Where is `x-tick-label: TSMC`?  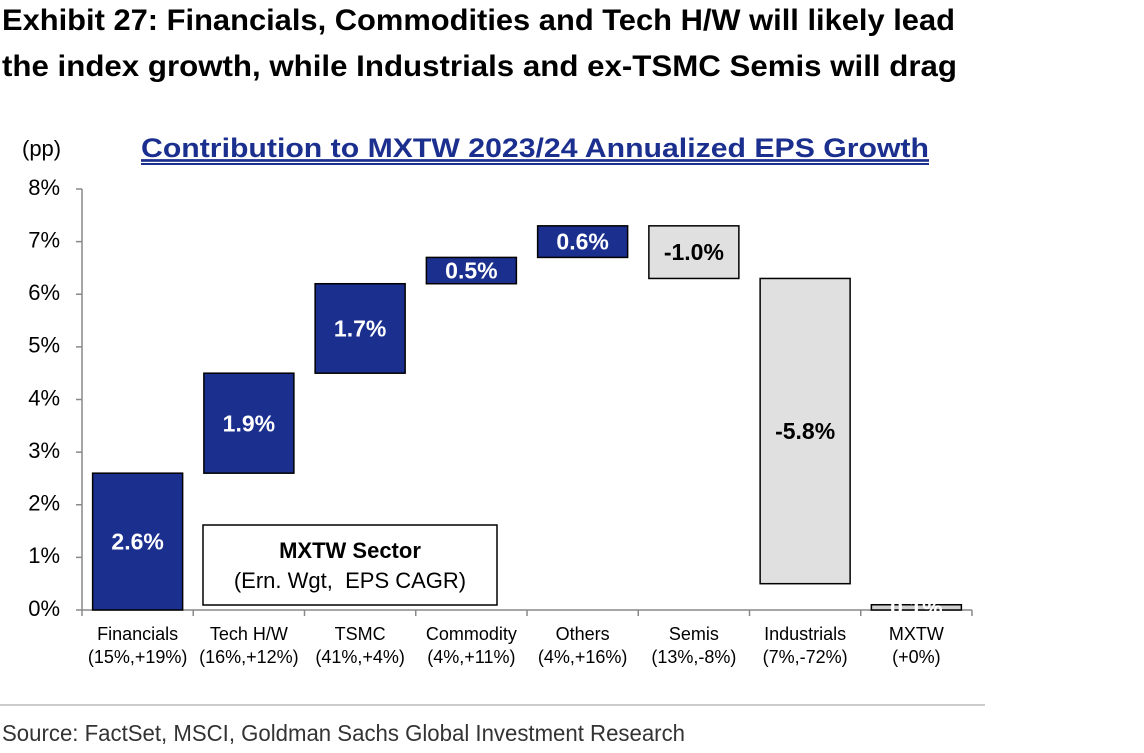
x-tick-label: TSMC is located at coordinates (360, 634).